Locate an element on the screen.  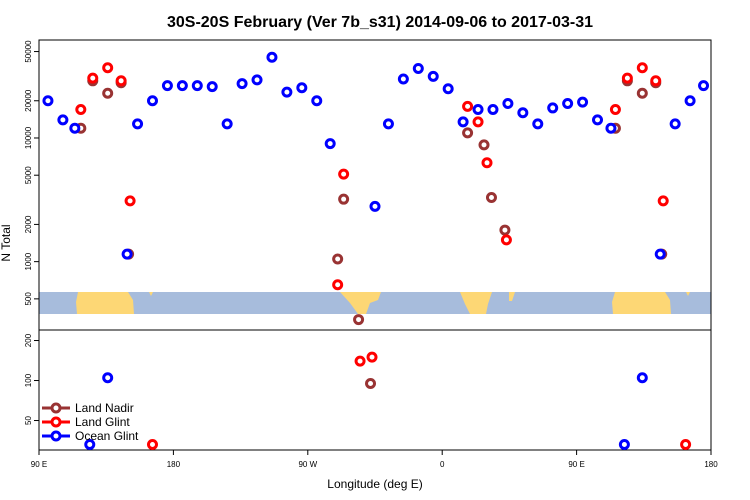
legend-item-land-nadir: Land Nadir is located at coordinates (88, 408).